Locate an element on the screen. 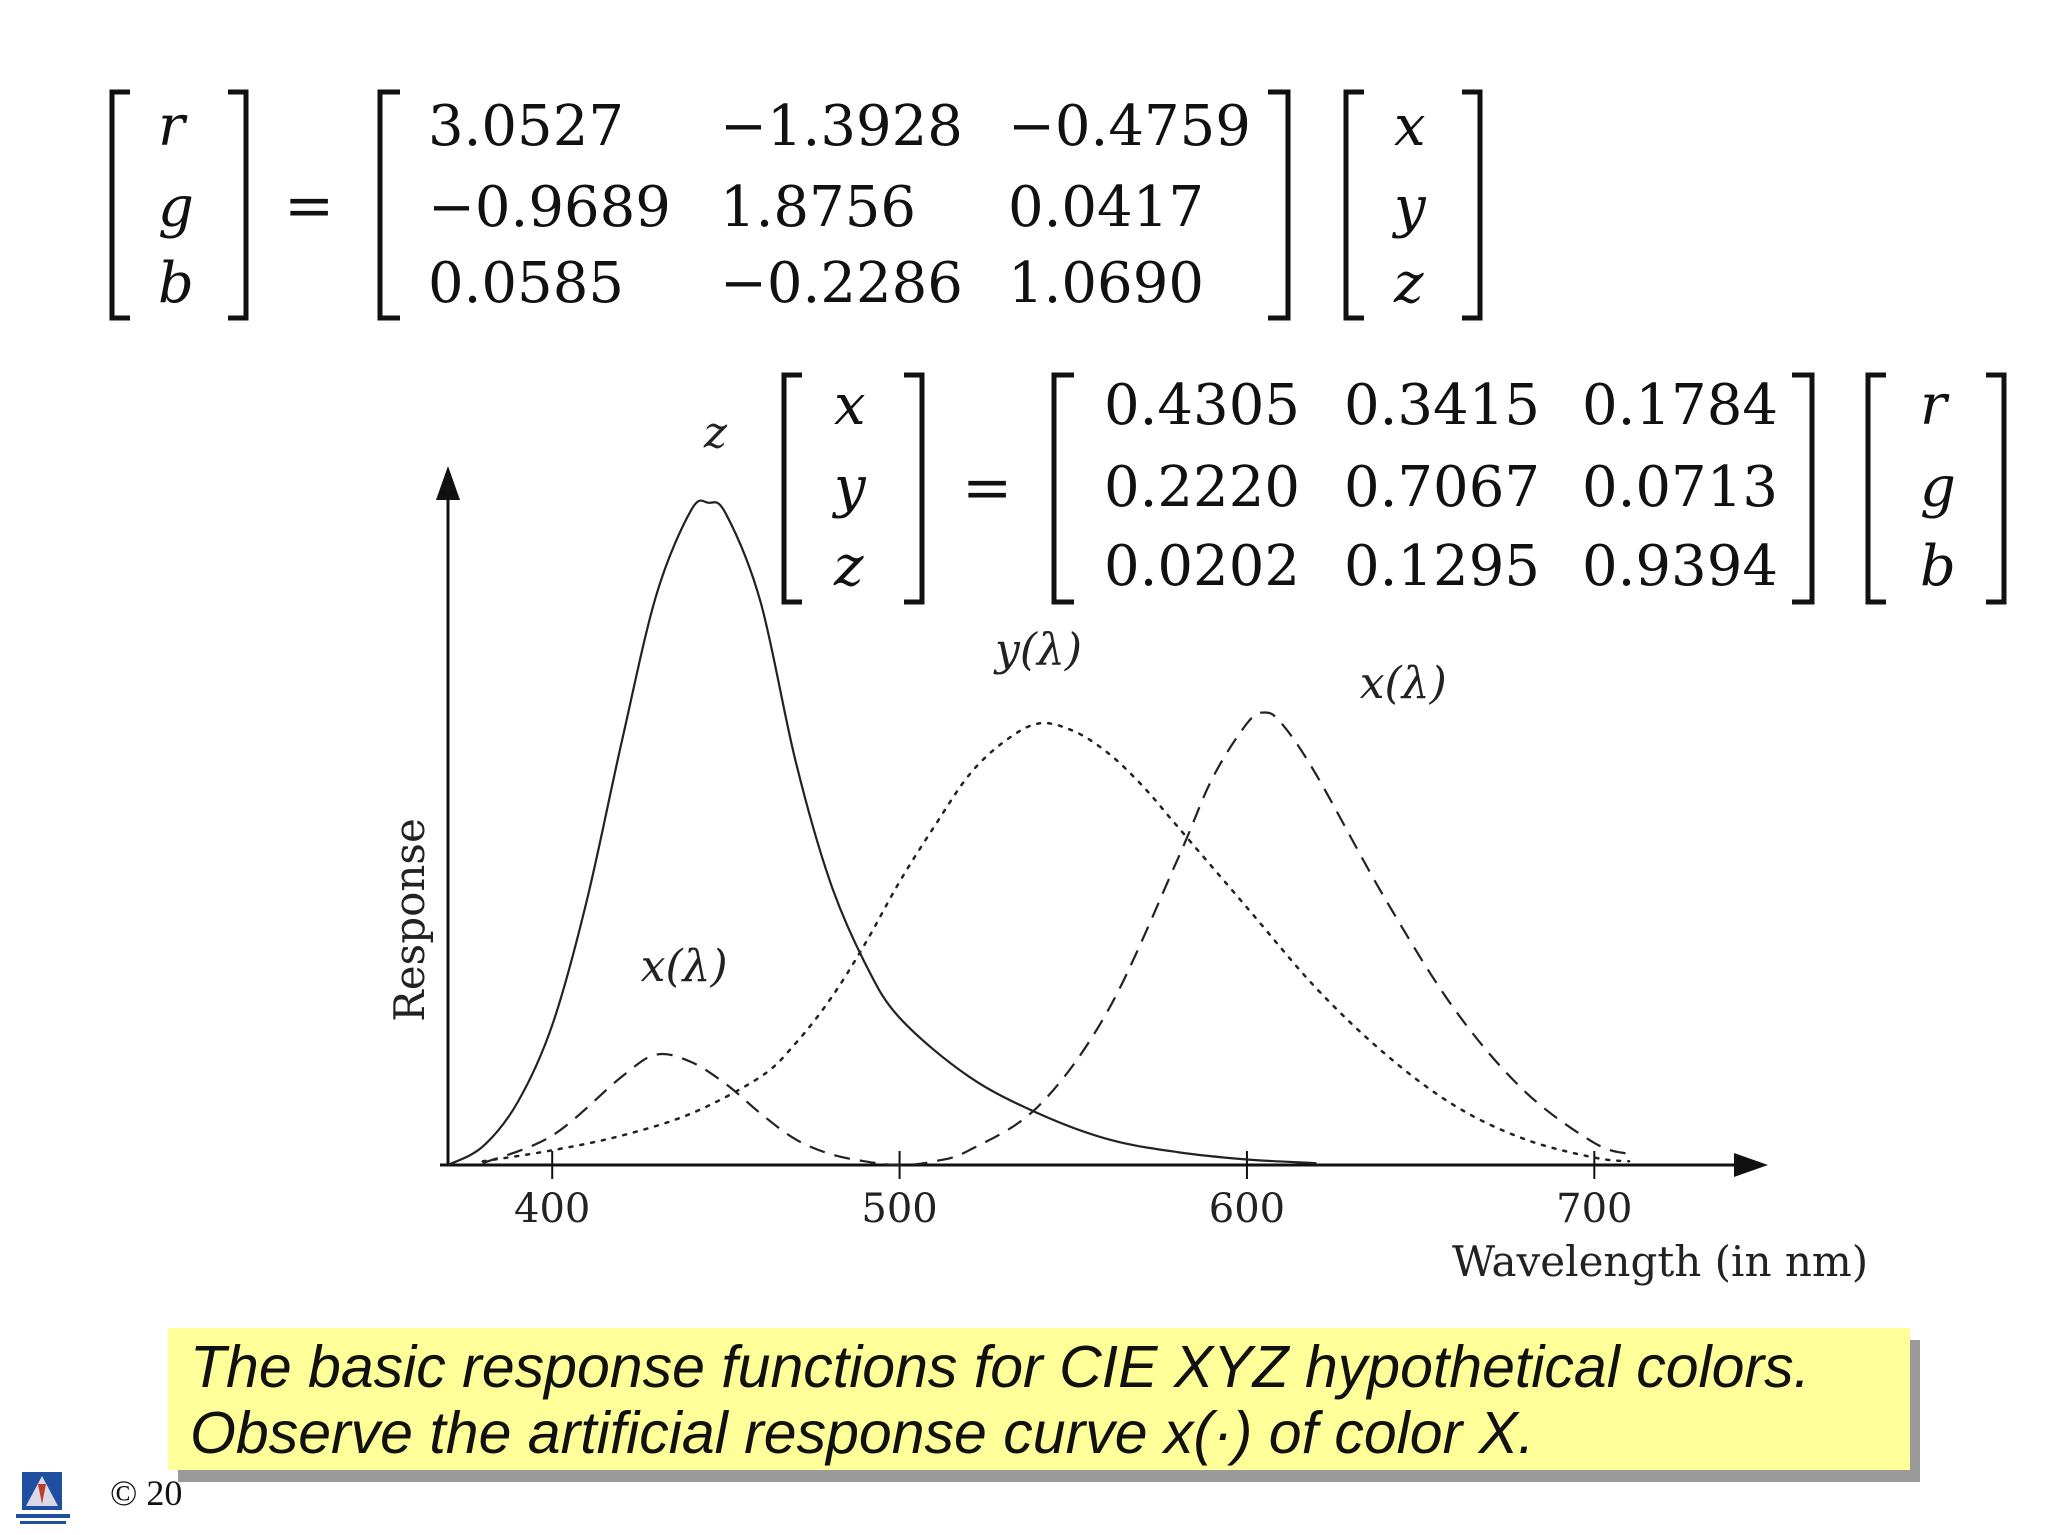 This screenshot has height=1535, width=2048. m2-r0c0: 0.4305 is located at coordinates (1202, 405).